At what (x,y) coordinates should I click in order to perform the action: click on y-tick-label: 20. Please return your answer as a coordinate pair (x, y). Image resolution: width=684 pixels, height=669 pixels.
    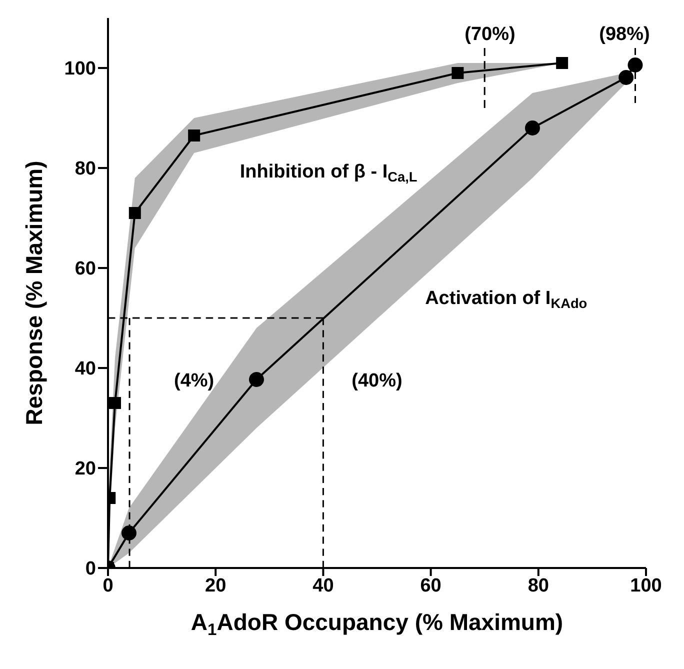
    Looking at the image, I should click on (85, 469).